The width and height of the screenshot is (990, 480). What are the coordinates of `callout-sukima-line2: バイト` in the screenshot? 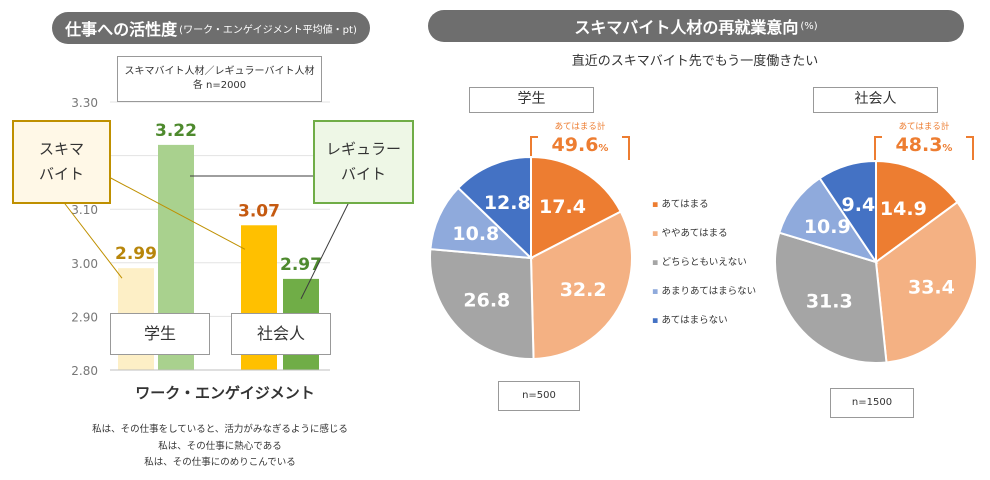 It's located at (61, 174).